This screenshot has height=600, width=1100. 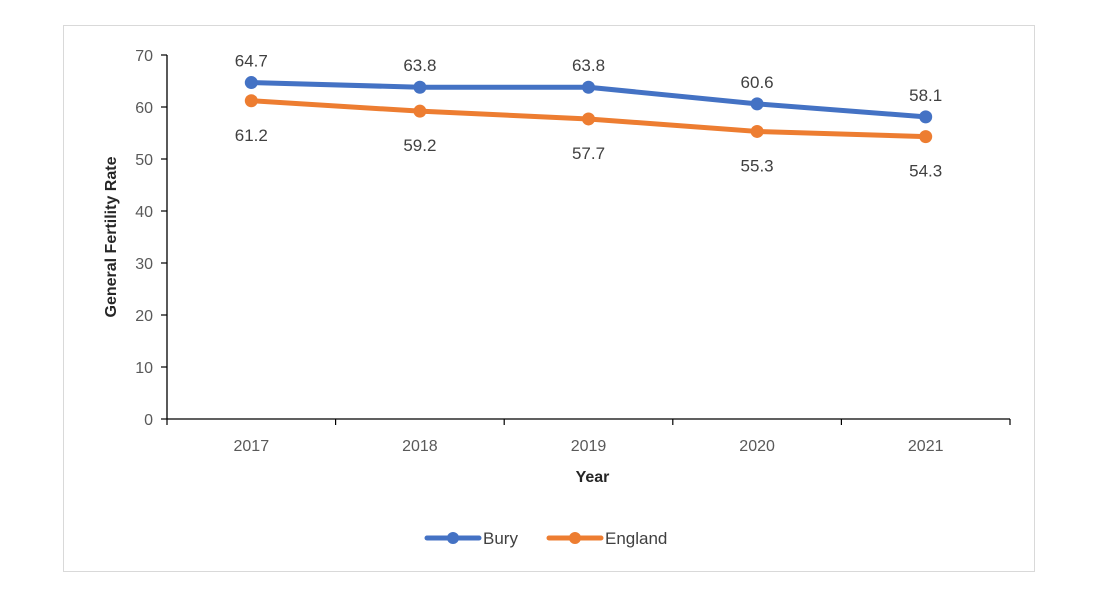 I want to click on x-tick-label: 2017, so click(x=252, y=446).